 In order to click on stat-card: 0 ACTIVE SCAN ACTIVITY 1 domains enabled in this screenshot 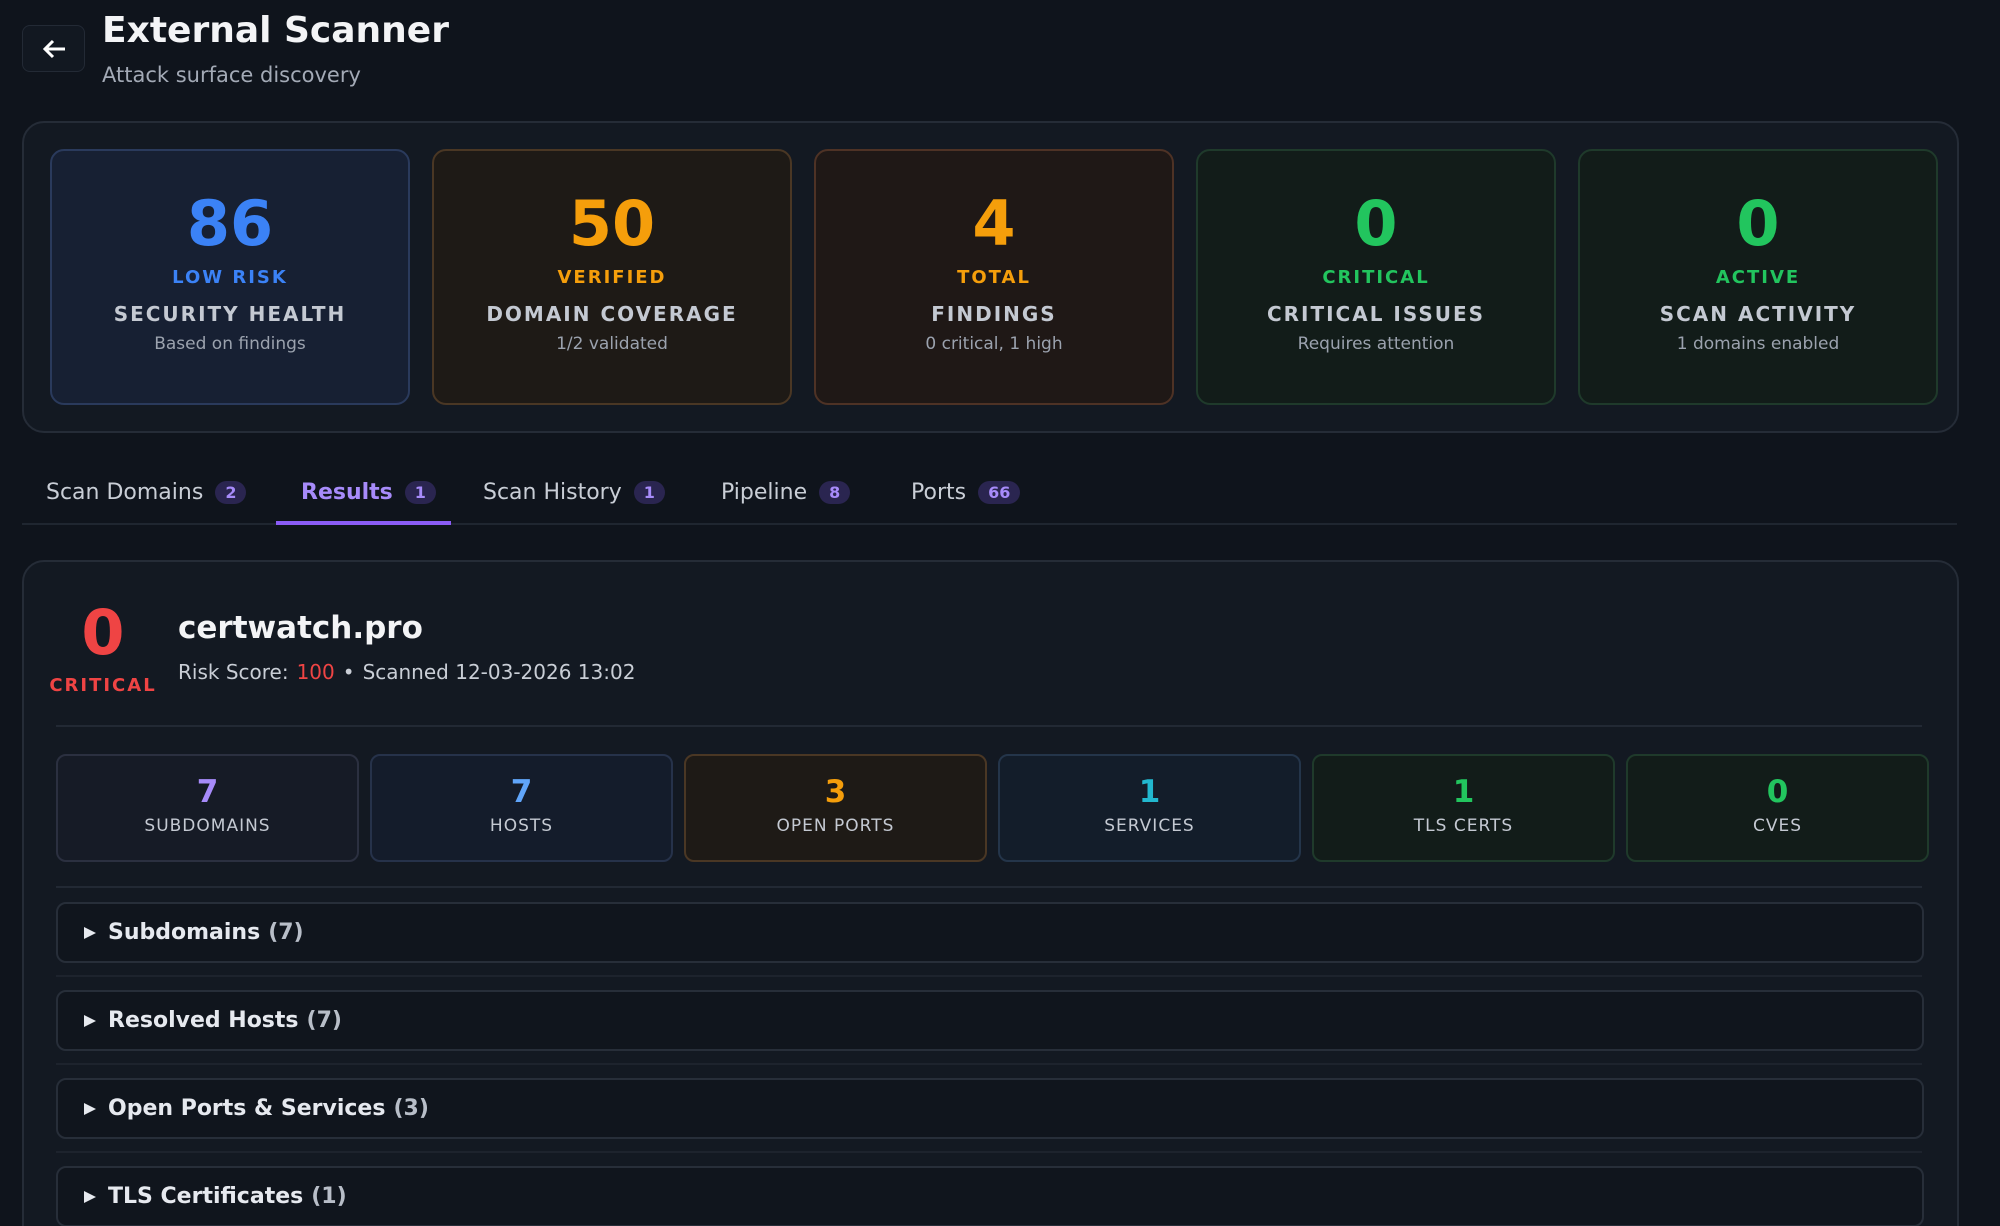, I will do `click(1758, 277)`.